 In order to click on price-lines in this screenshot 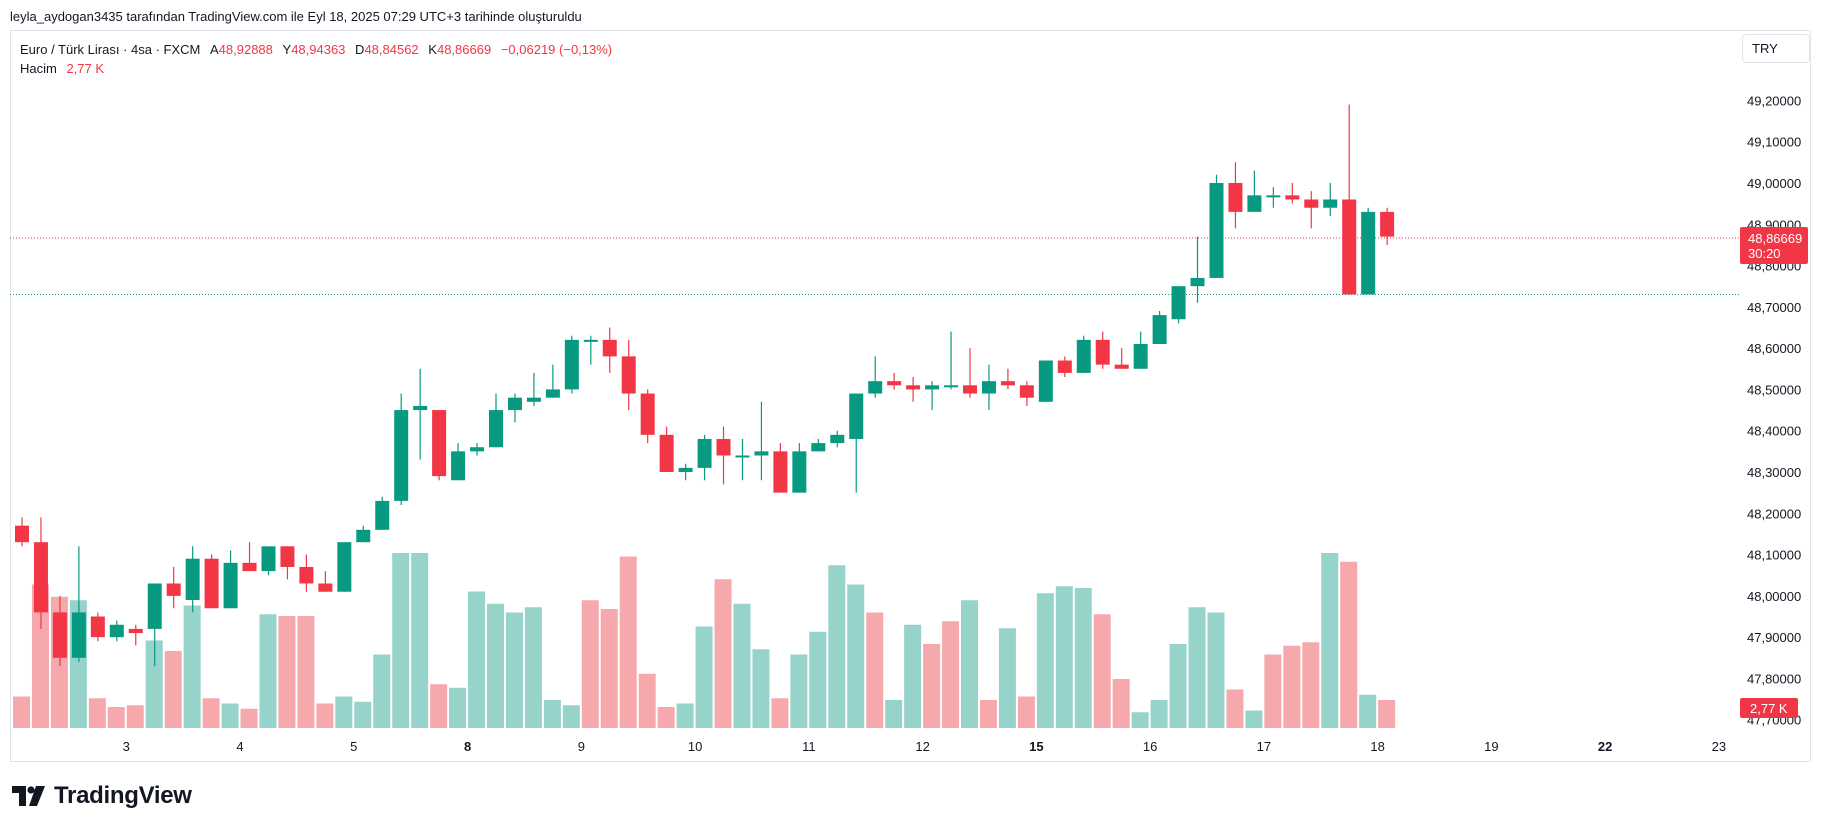, I will do `click(875, 266)`.